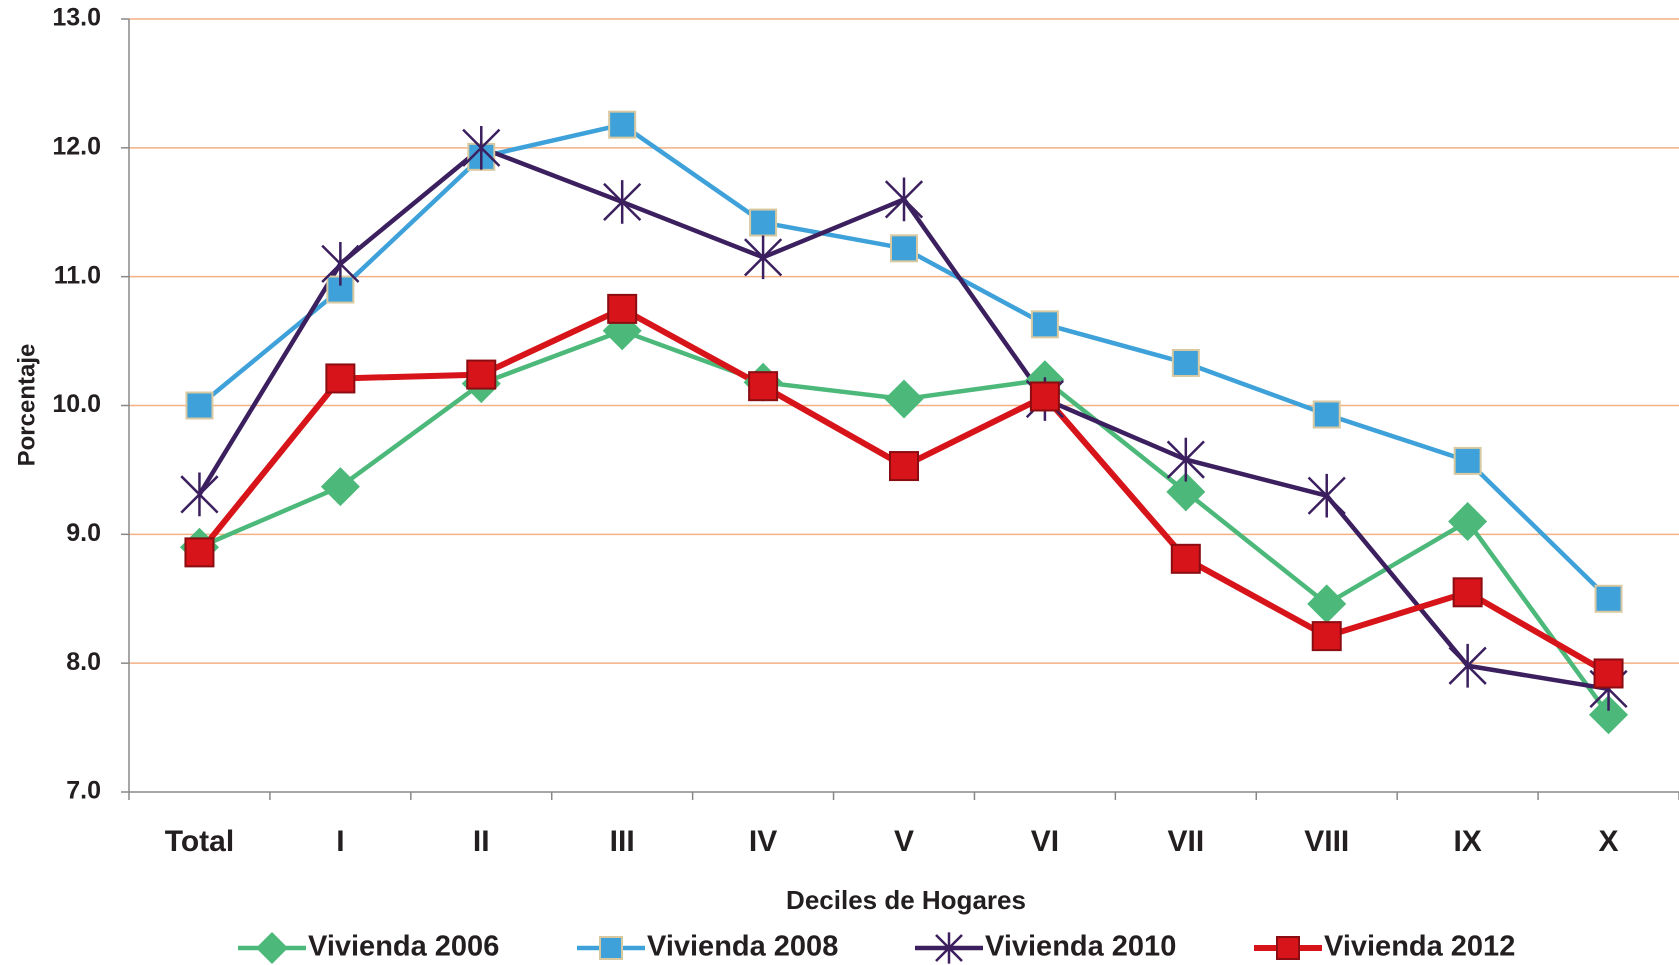  Describe the element at coordinates (83, 533) in the screenshot. I see `y-tick-label: 9.0` at that location.